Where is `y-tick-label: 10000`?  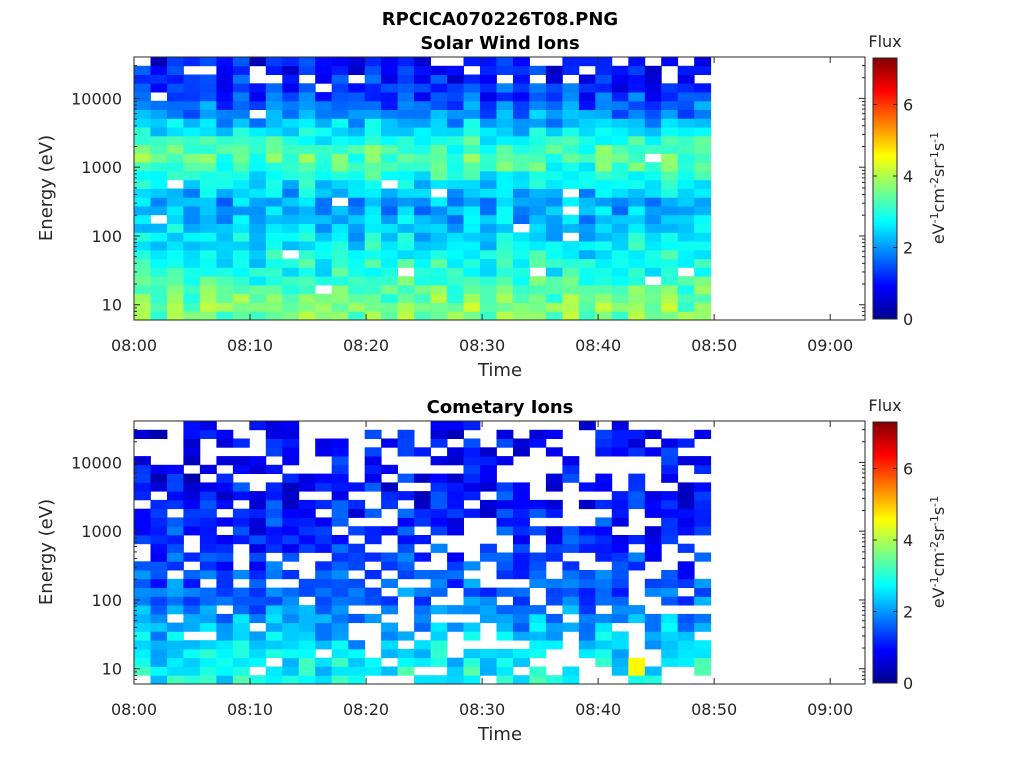 y-tick-label: 10000 is located at coordinates (96, 98).